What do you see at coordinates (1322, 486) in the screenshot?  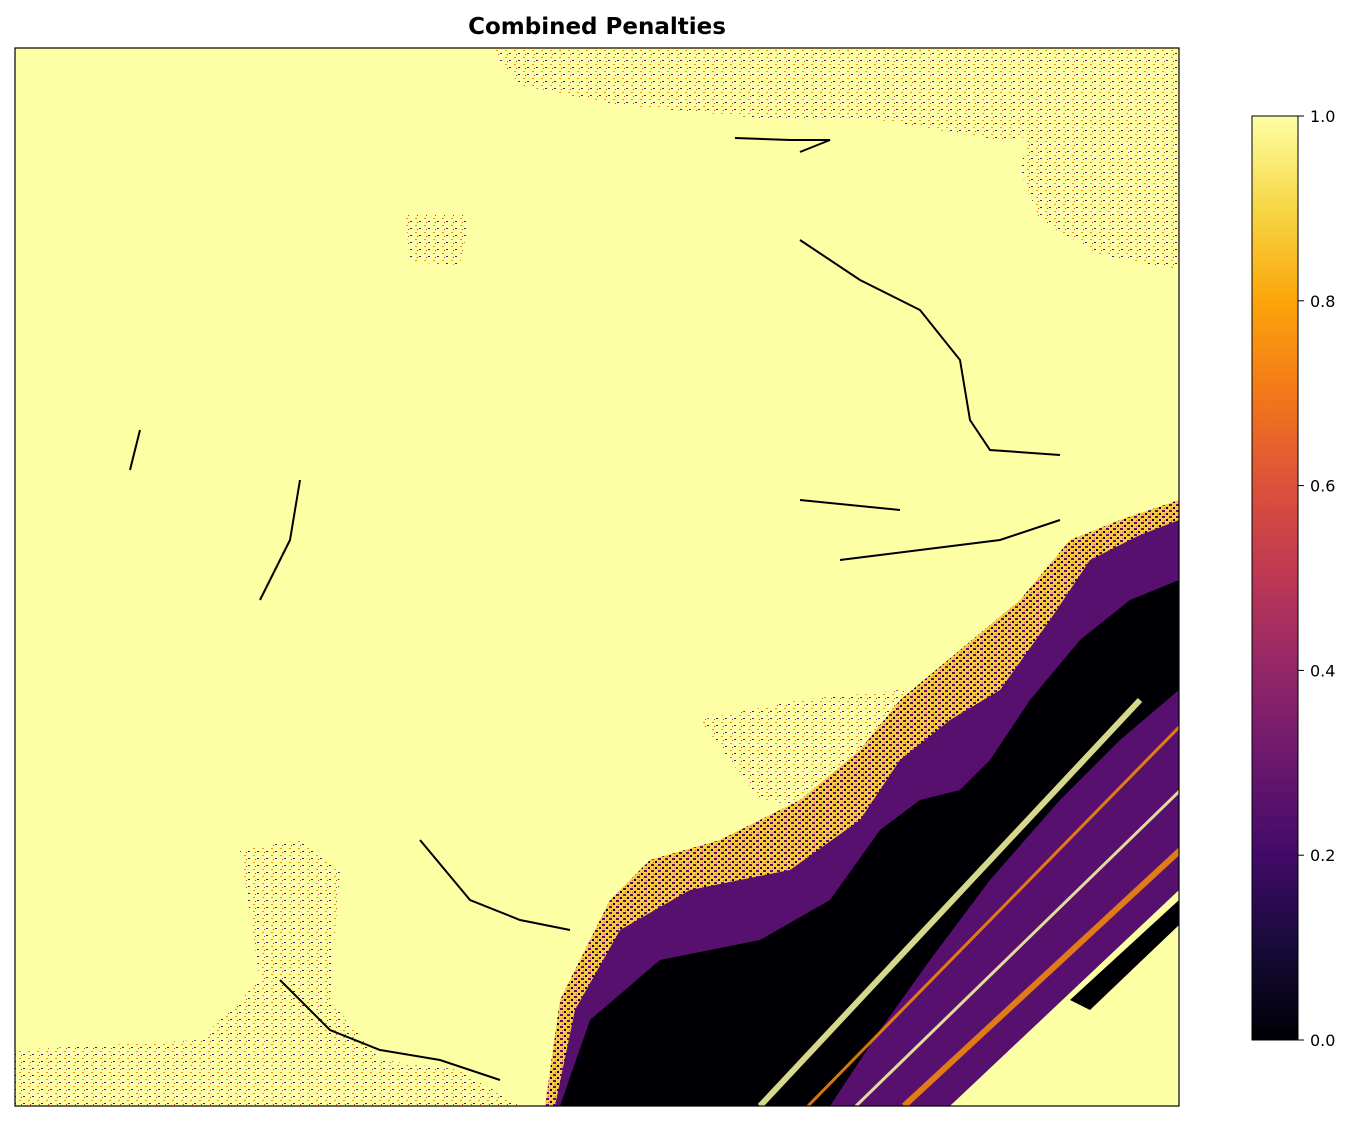 I see `colorbar-tick-label: 0.6` at bounding box center [1322, 486].